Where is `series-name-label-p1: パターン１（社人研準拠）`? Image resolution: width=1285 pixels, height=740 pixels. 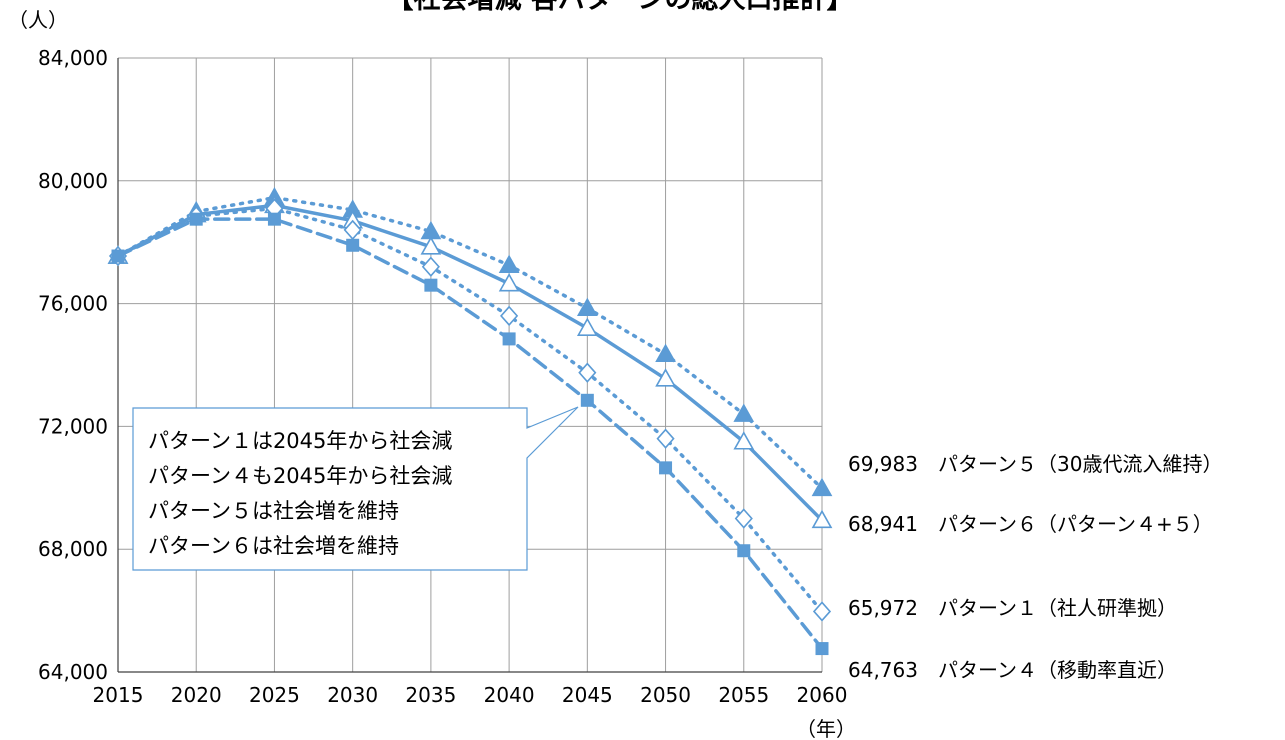
series-name-label-p1: パターン１（社人研準拠） is located at coordinates (1057, 608).